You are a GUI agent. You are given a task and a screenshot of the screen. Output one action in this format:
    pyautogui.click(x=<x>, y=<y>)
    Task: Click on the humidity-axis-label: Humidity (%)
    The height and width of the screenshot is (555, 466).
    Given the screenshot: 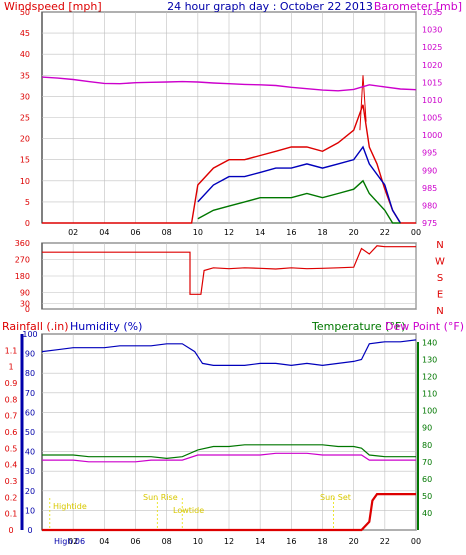 What is the action you would take?
    pyautogui.click(x=106, y=326)
    